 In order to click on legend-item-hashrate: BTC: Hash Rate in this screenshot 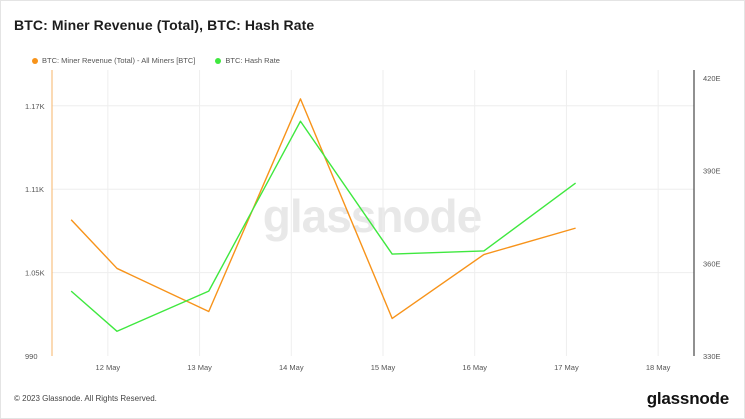, I will do `click(247, 60)`.